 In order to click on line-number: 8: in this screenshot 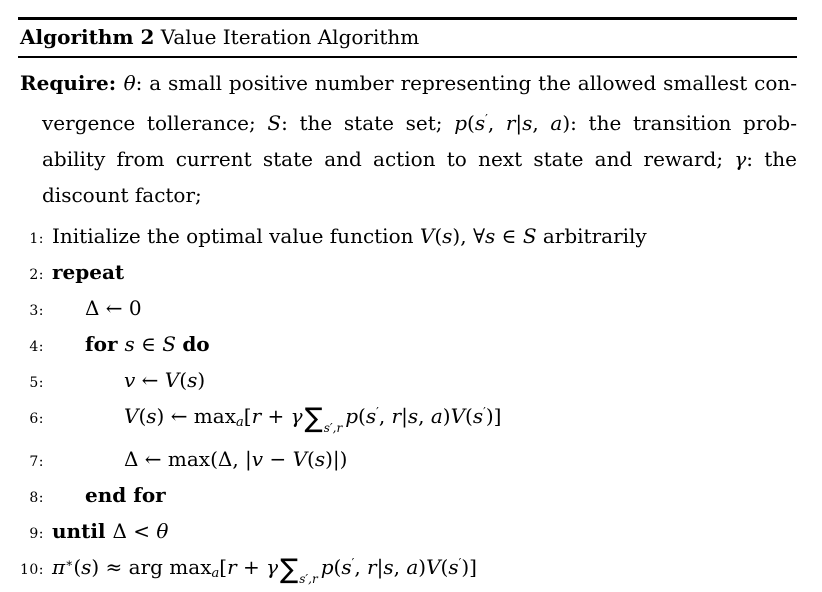, I will do `click(36, 498)`.